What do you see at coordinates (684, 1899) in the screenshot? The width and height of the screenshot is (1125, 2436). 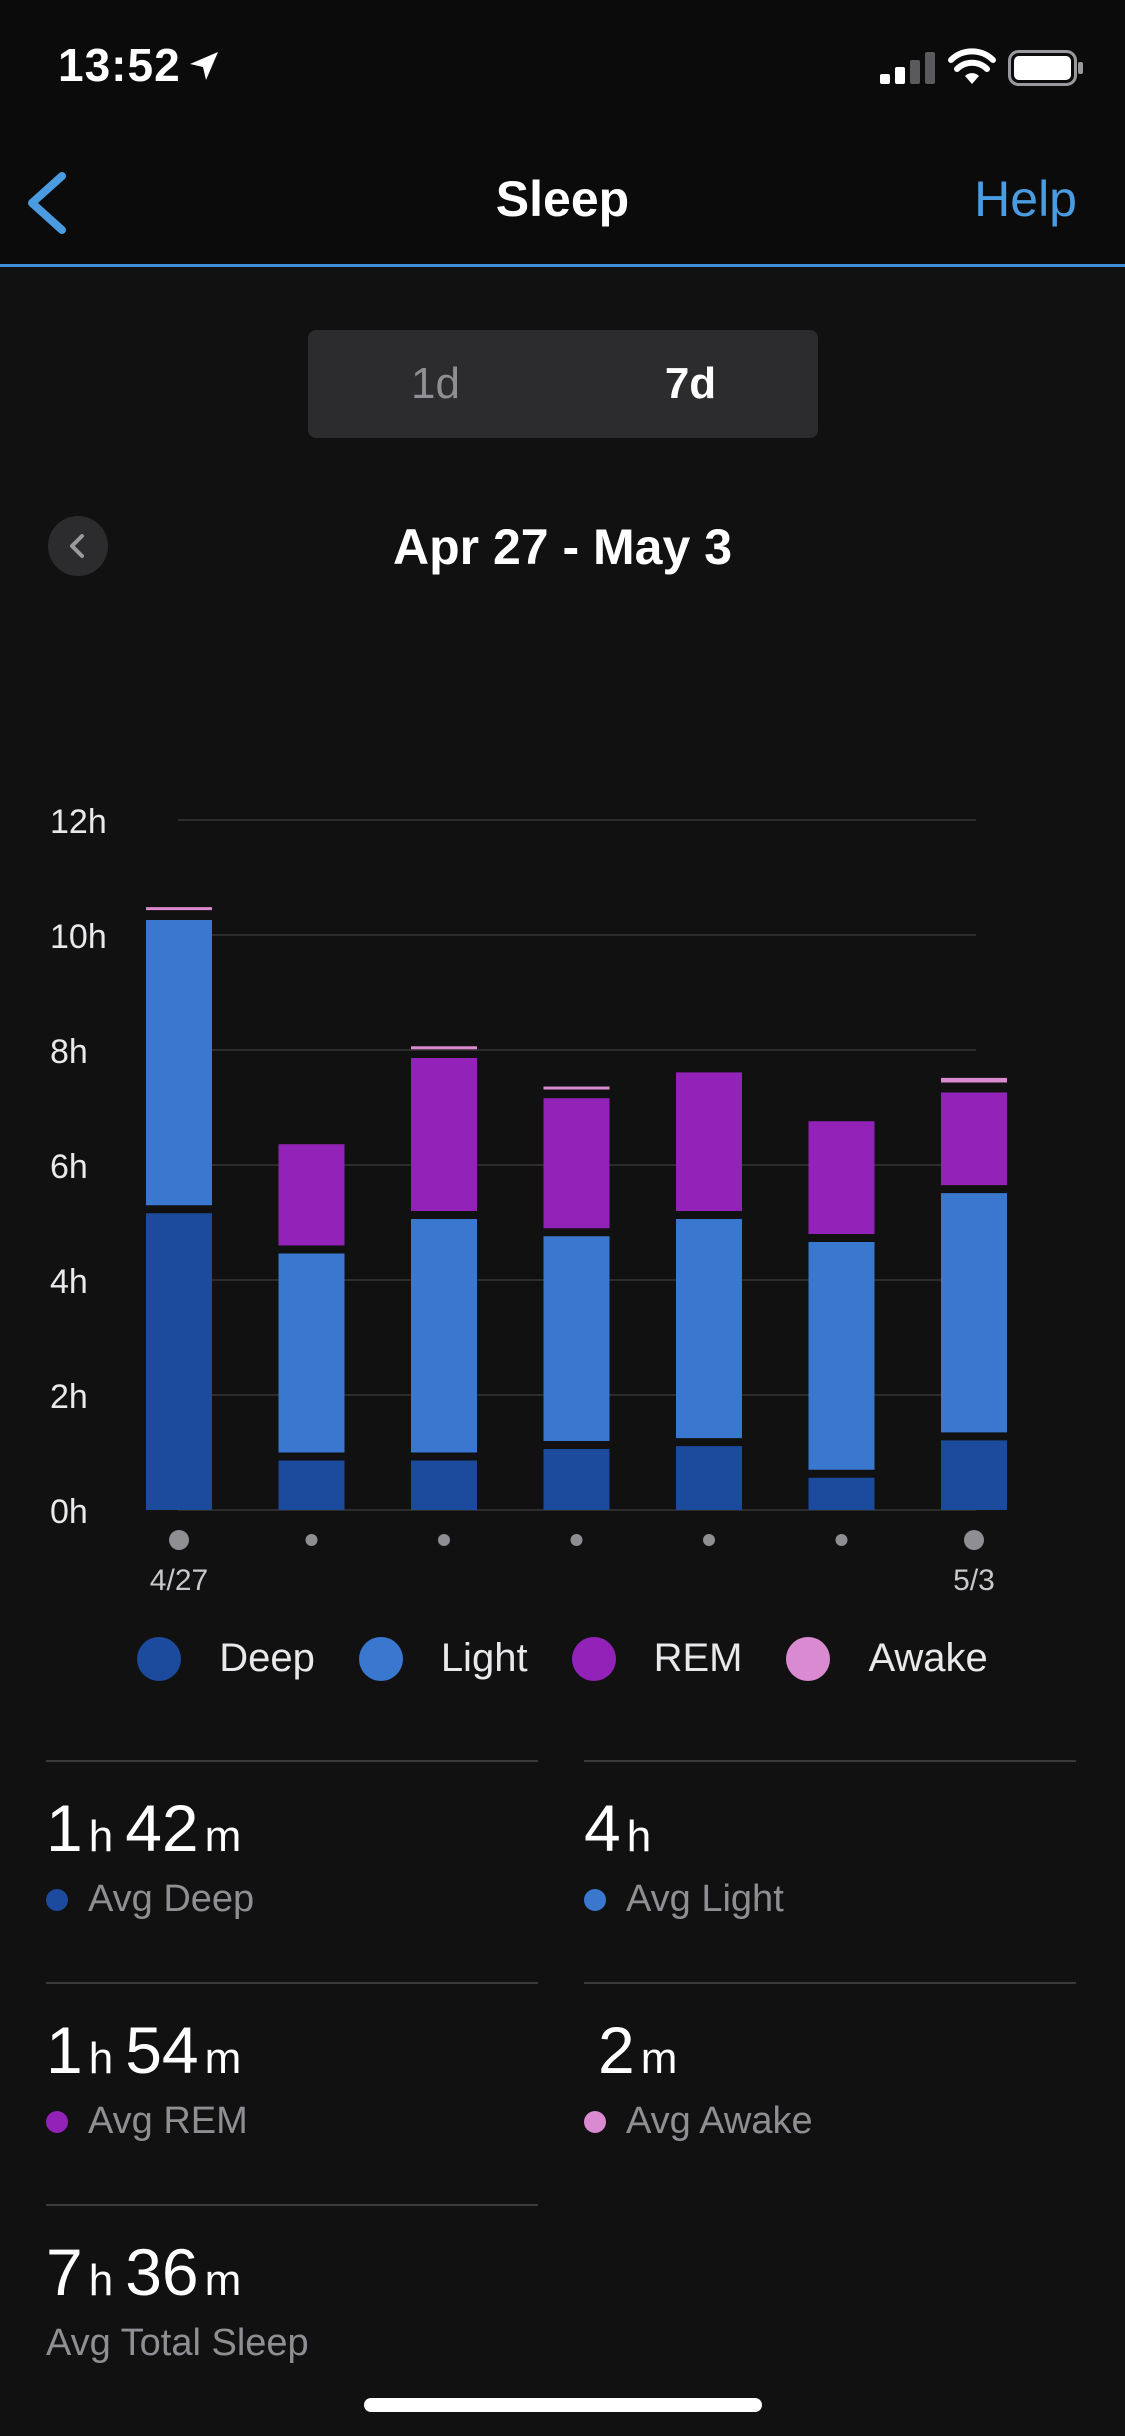 I see `stat-label: Avg Light` at bounding box center [684, 1899].